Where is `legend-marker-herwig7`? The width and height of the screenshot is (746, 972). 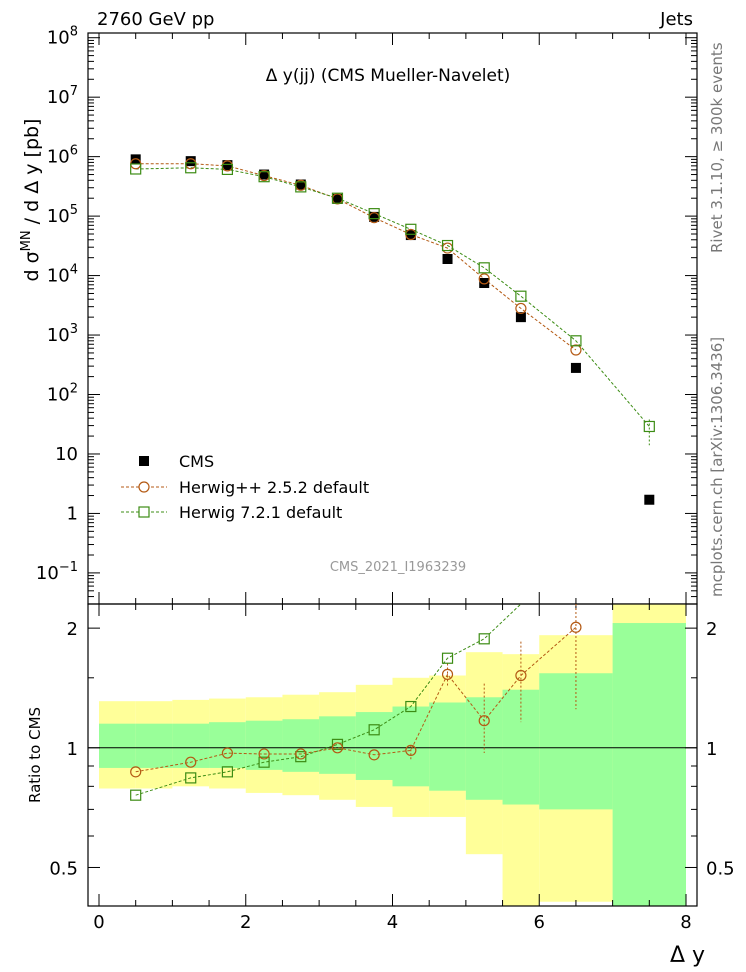
legend-marker-herwig7 is located at coordinates (144, 512).